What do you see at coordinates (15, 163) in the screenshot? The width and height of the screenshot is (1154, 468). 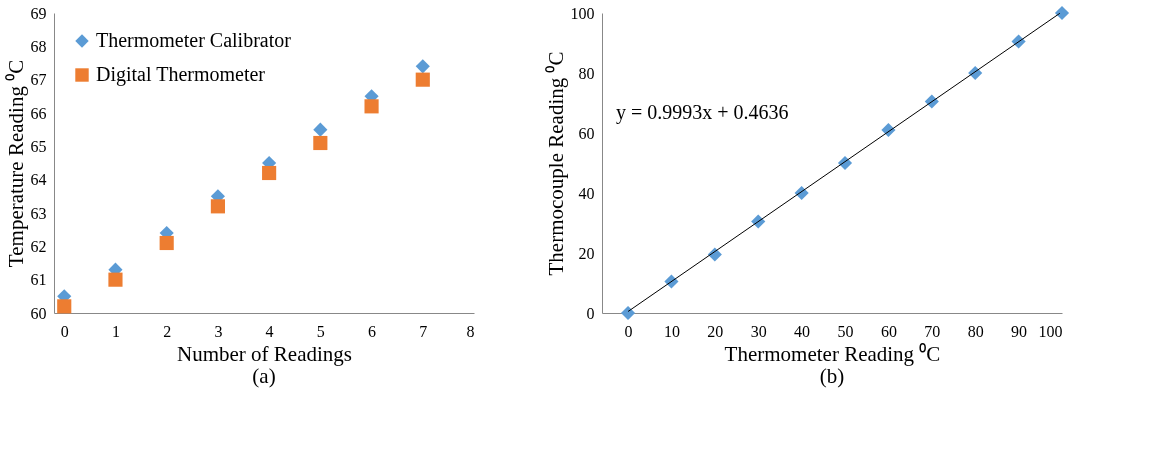 I see `y-axis-title: Temperature Reading ⁰C` at bounding box center [15, 163].